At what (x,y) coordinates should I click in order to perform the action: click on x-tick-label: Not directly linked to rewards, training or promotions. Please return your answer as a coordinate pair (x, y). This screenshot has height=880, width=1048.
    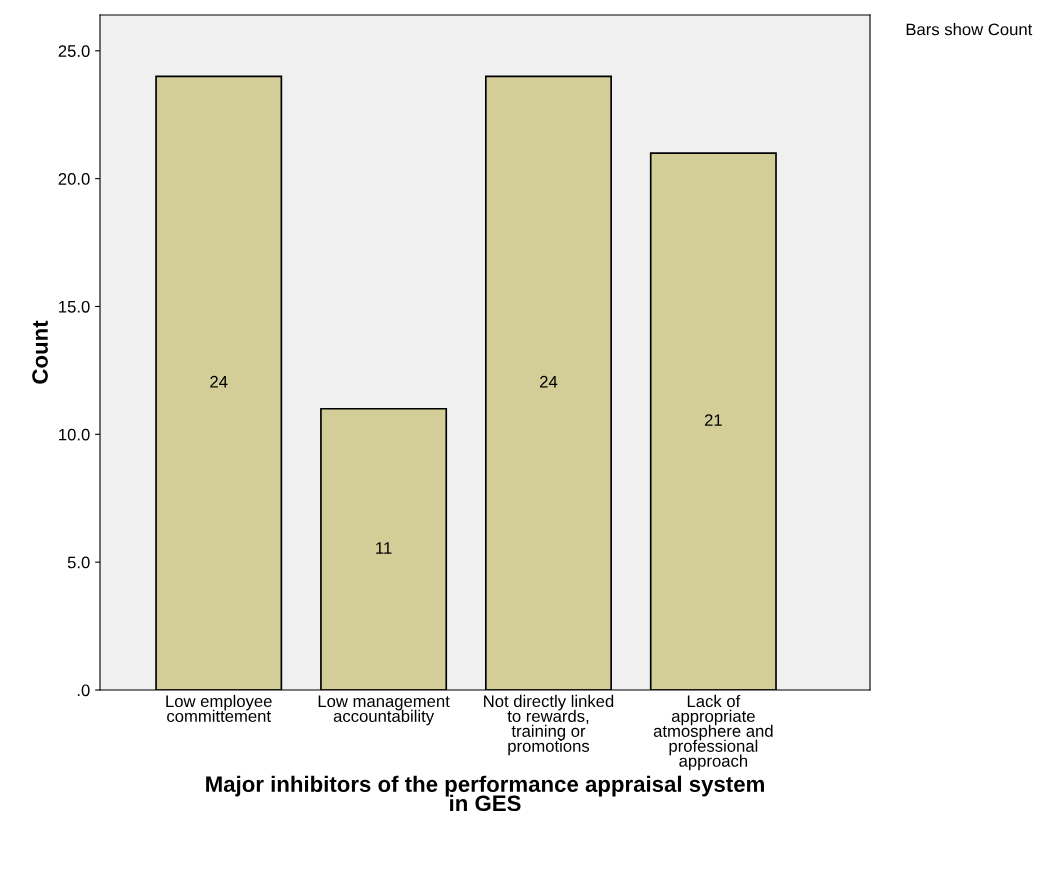
    Looking at the image, I should click on (549, 725).